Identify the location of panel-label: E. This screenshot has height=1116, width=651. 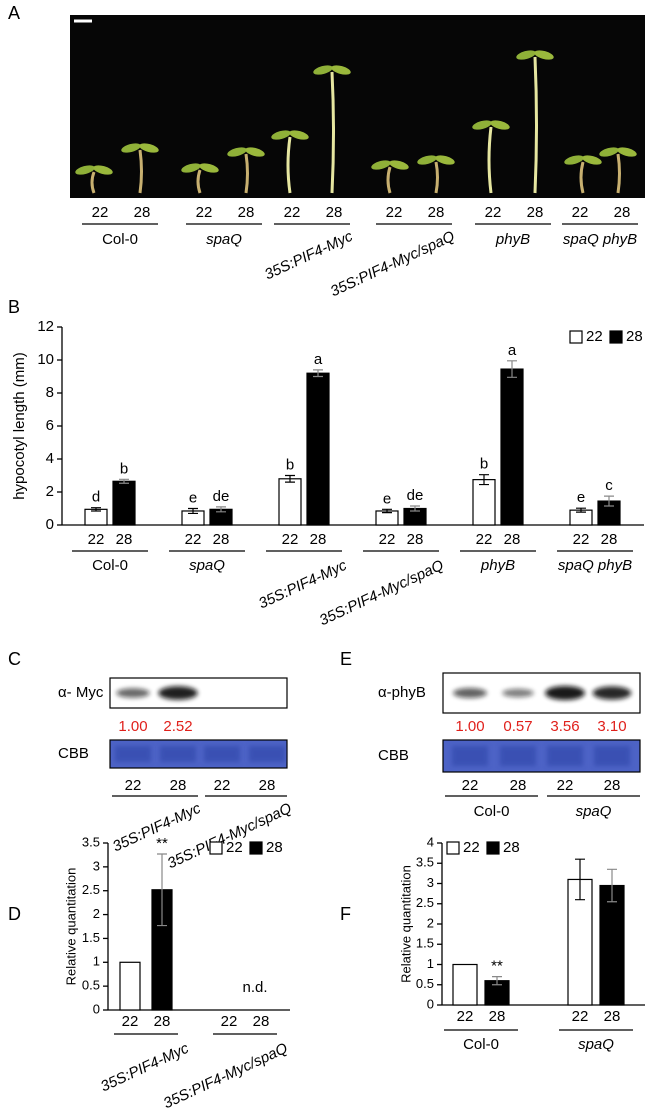
(346, 659).